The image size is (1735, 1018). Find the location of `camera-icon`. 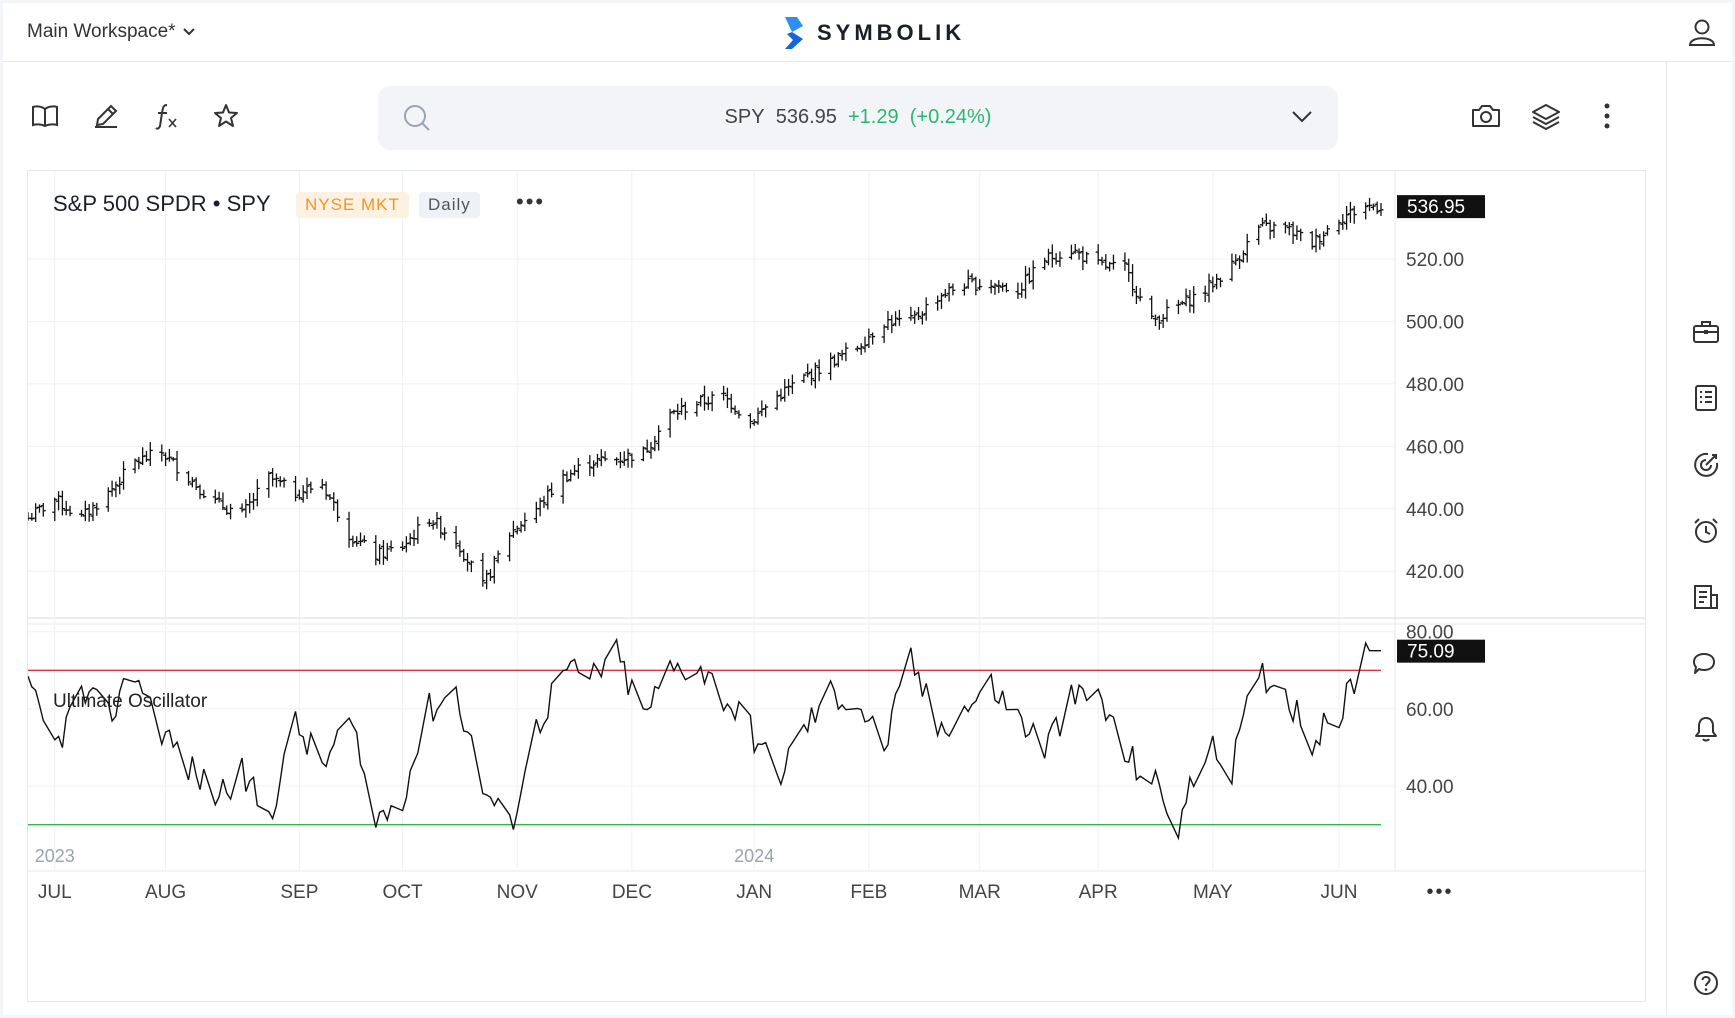

camera-icon is located at coordinates (1486, 116).